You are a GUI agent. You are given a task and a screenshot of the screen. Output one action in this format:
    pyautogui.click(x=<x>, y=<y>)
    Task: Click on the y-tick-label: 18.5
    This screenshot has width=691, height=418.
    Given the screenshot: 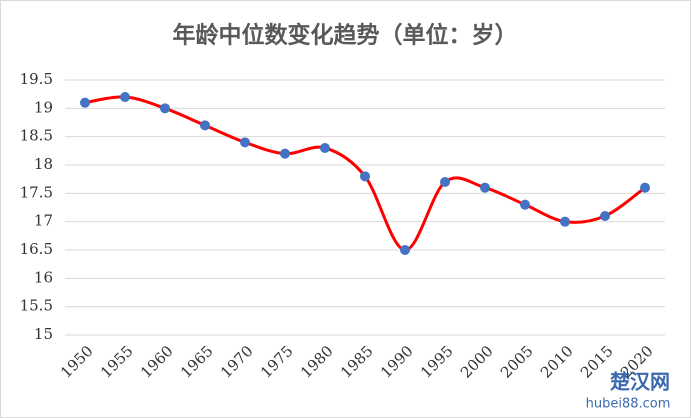 What is the action you would take?
    pyautogui.click(x=36, y=136)
    